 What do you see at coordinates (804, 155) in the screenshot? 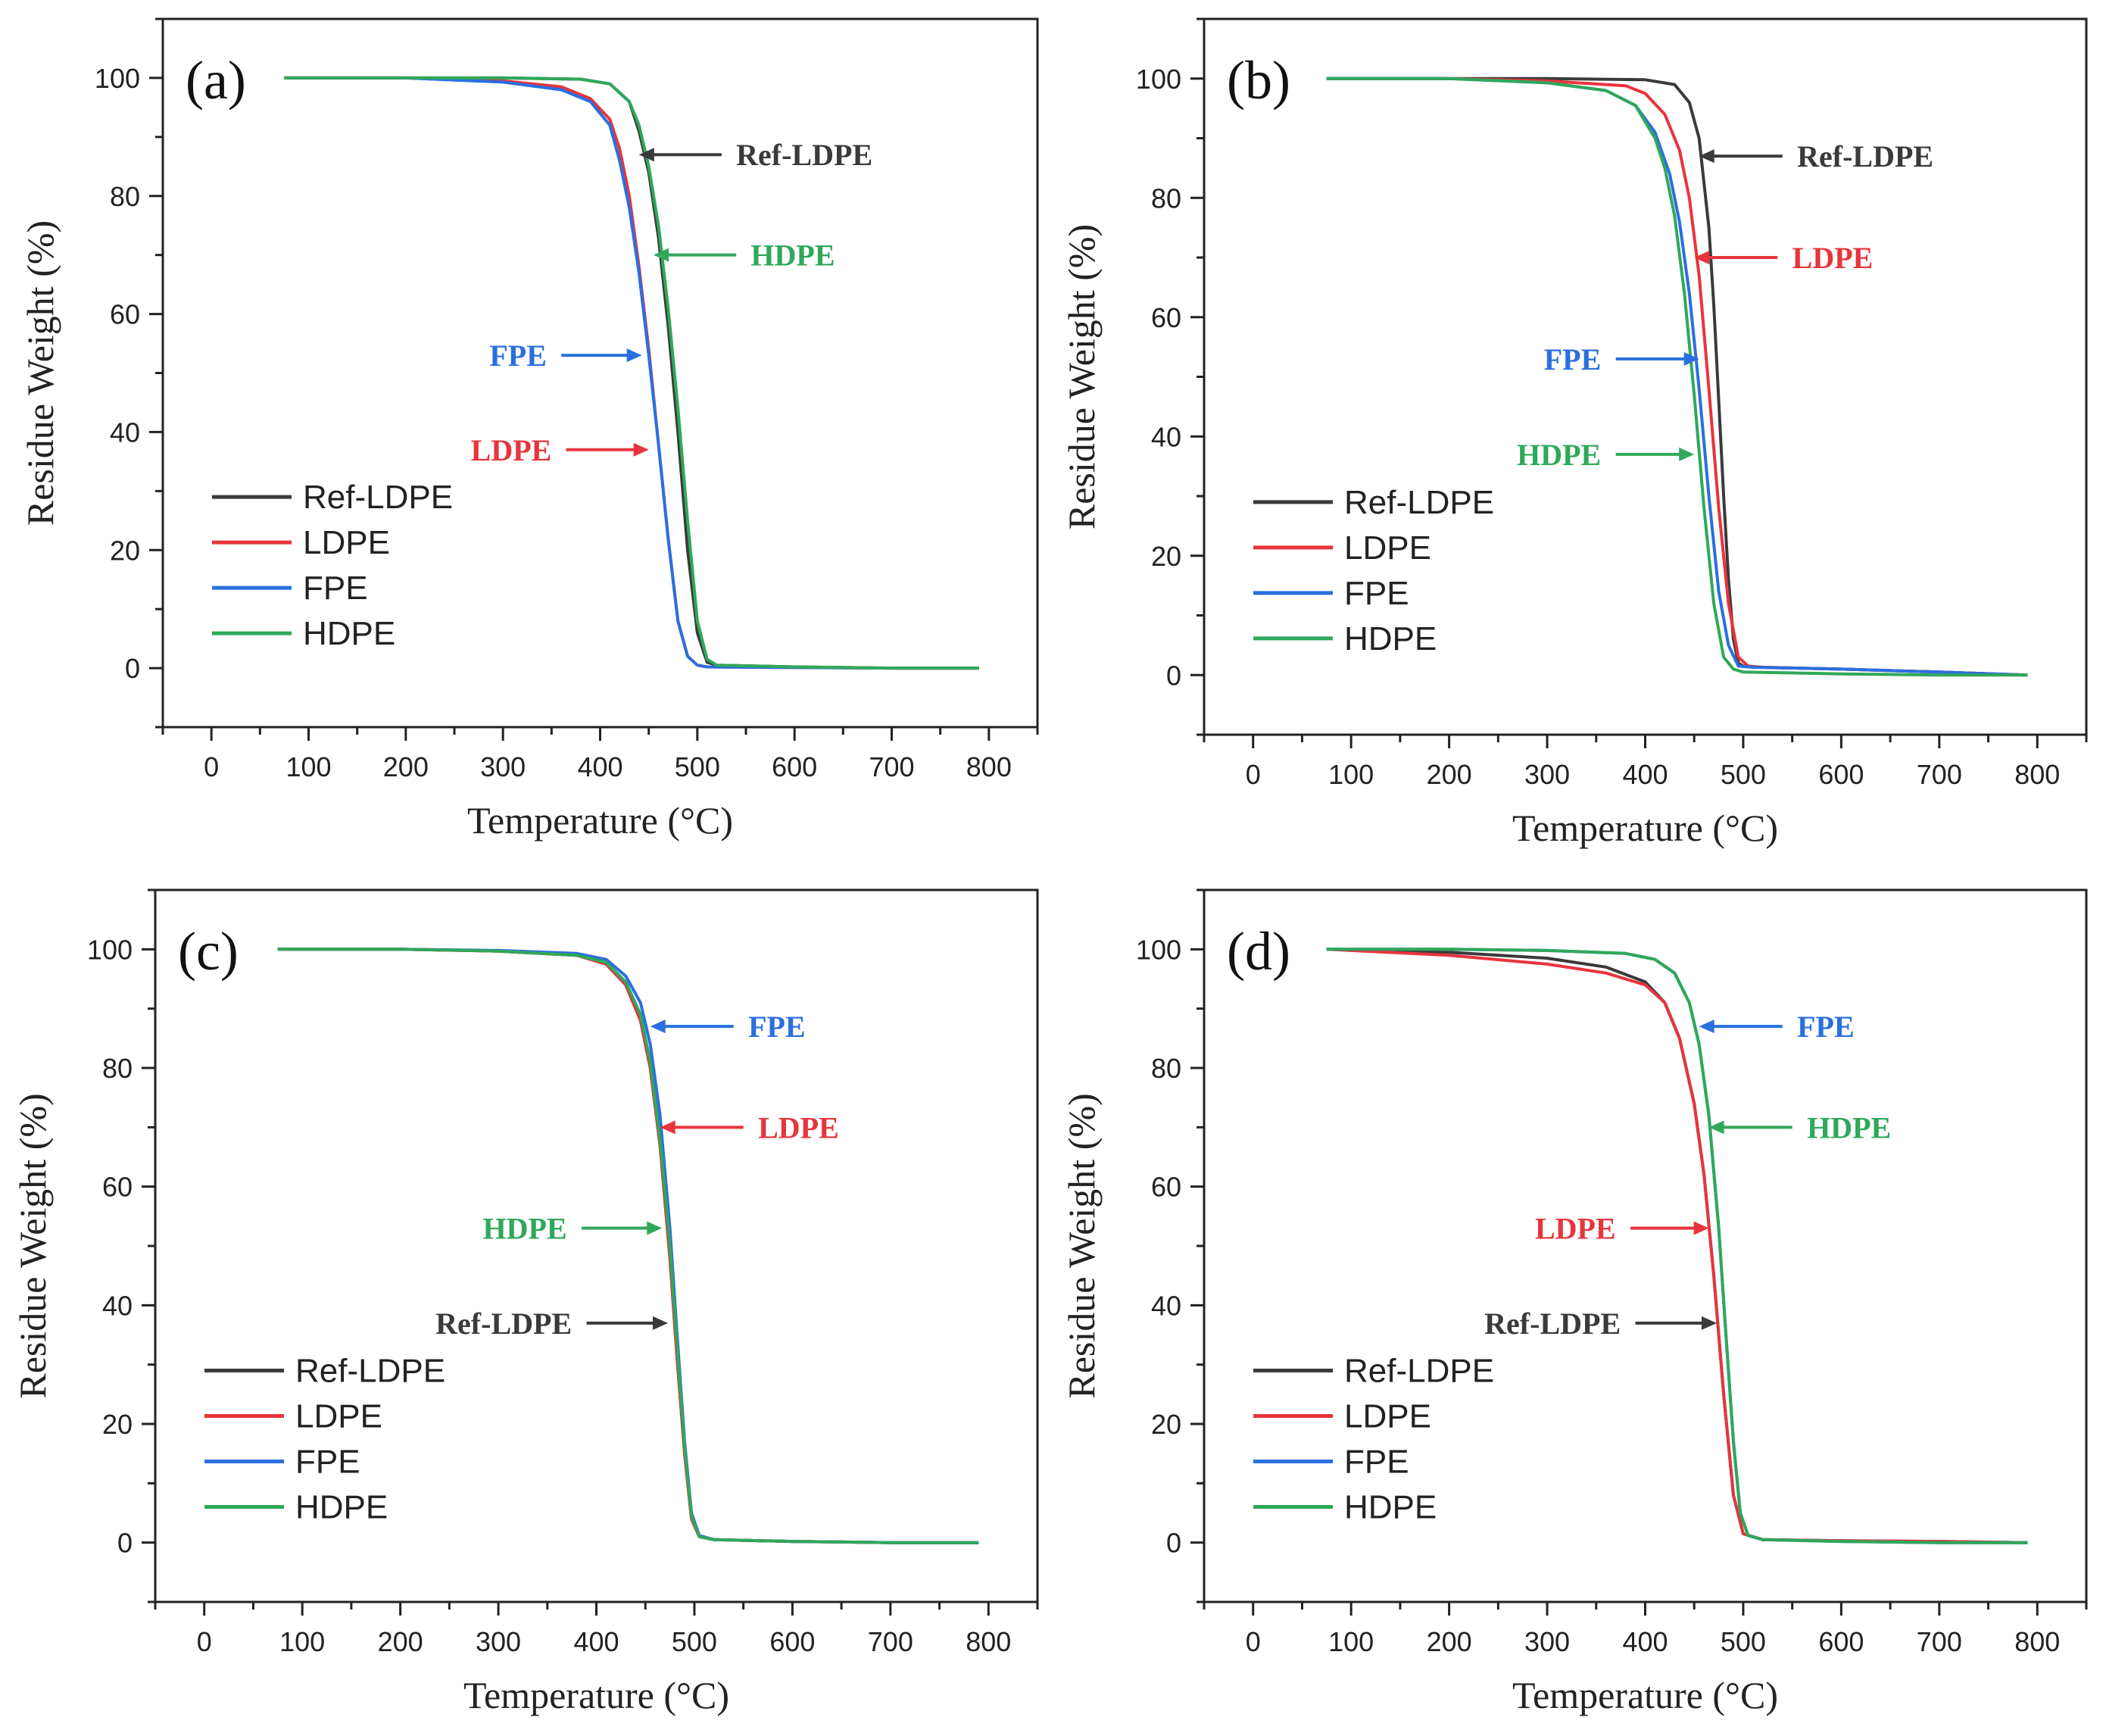
I see `annotation-label: Ref-LDPE` at bounding box center [804, 155].